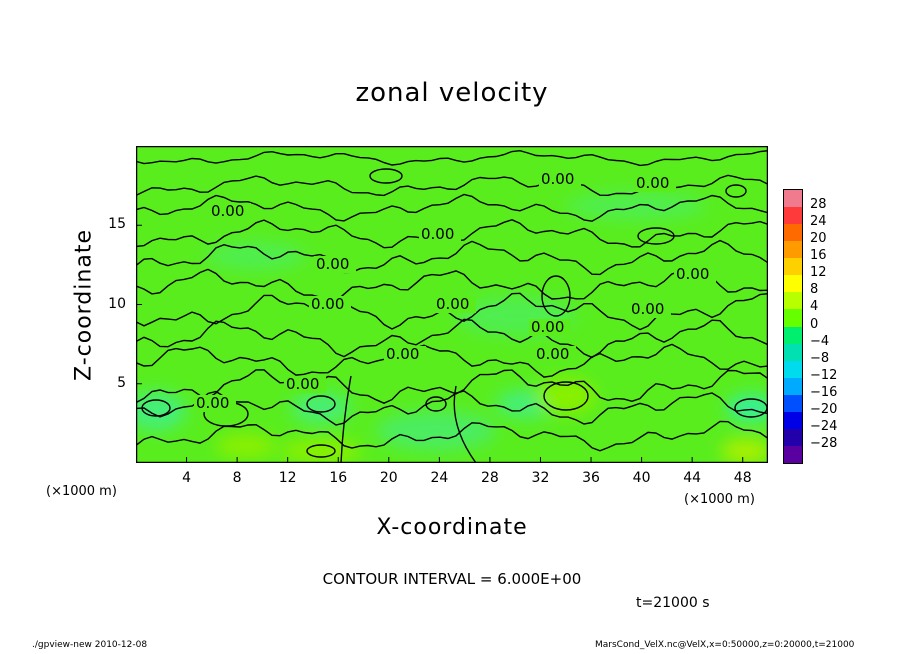 The height and width of the screenshot is (654, 904). I want to click on colorbar-tick-label: −12, so click(824, 375).